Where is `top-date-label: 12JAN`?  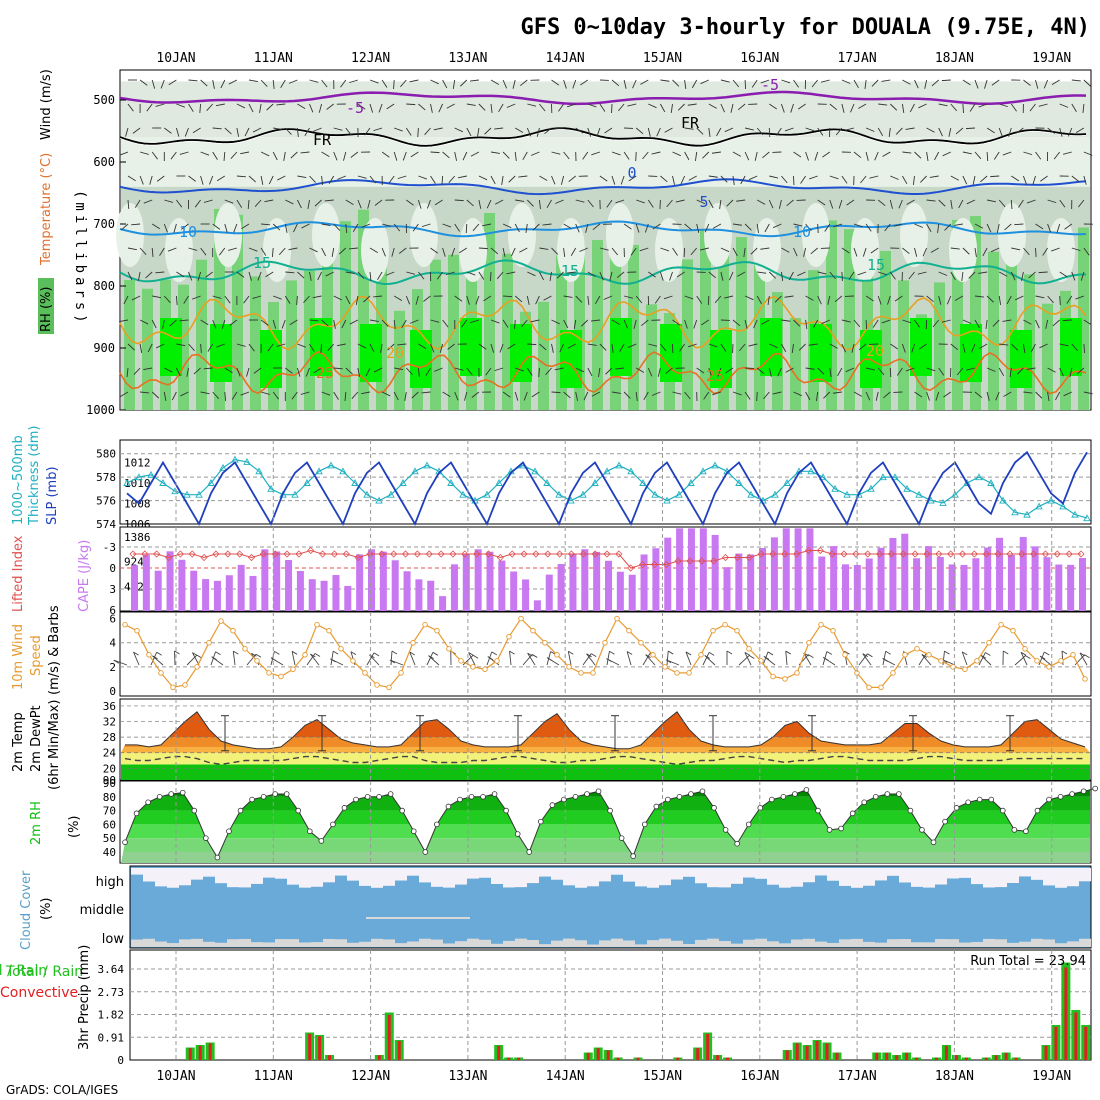 top-date-label: 12JAN is located at coordinates (370, 58).